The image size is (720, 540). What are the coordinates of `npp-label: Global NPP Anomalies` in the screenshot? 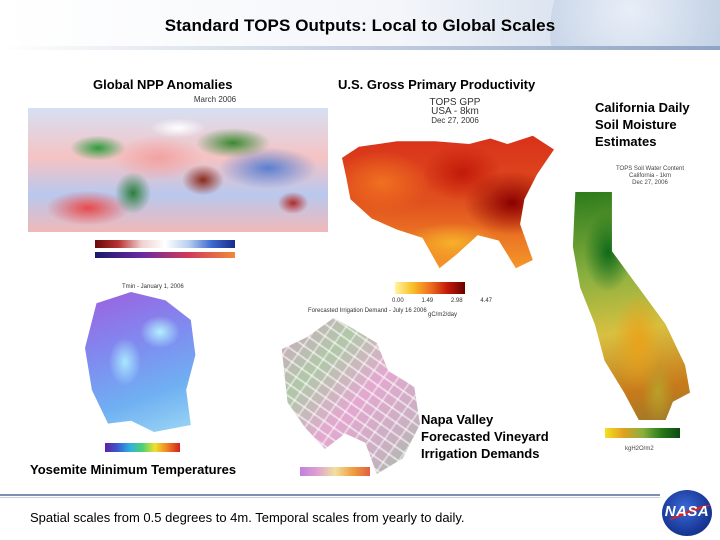 It's located at (163, 84).